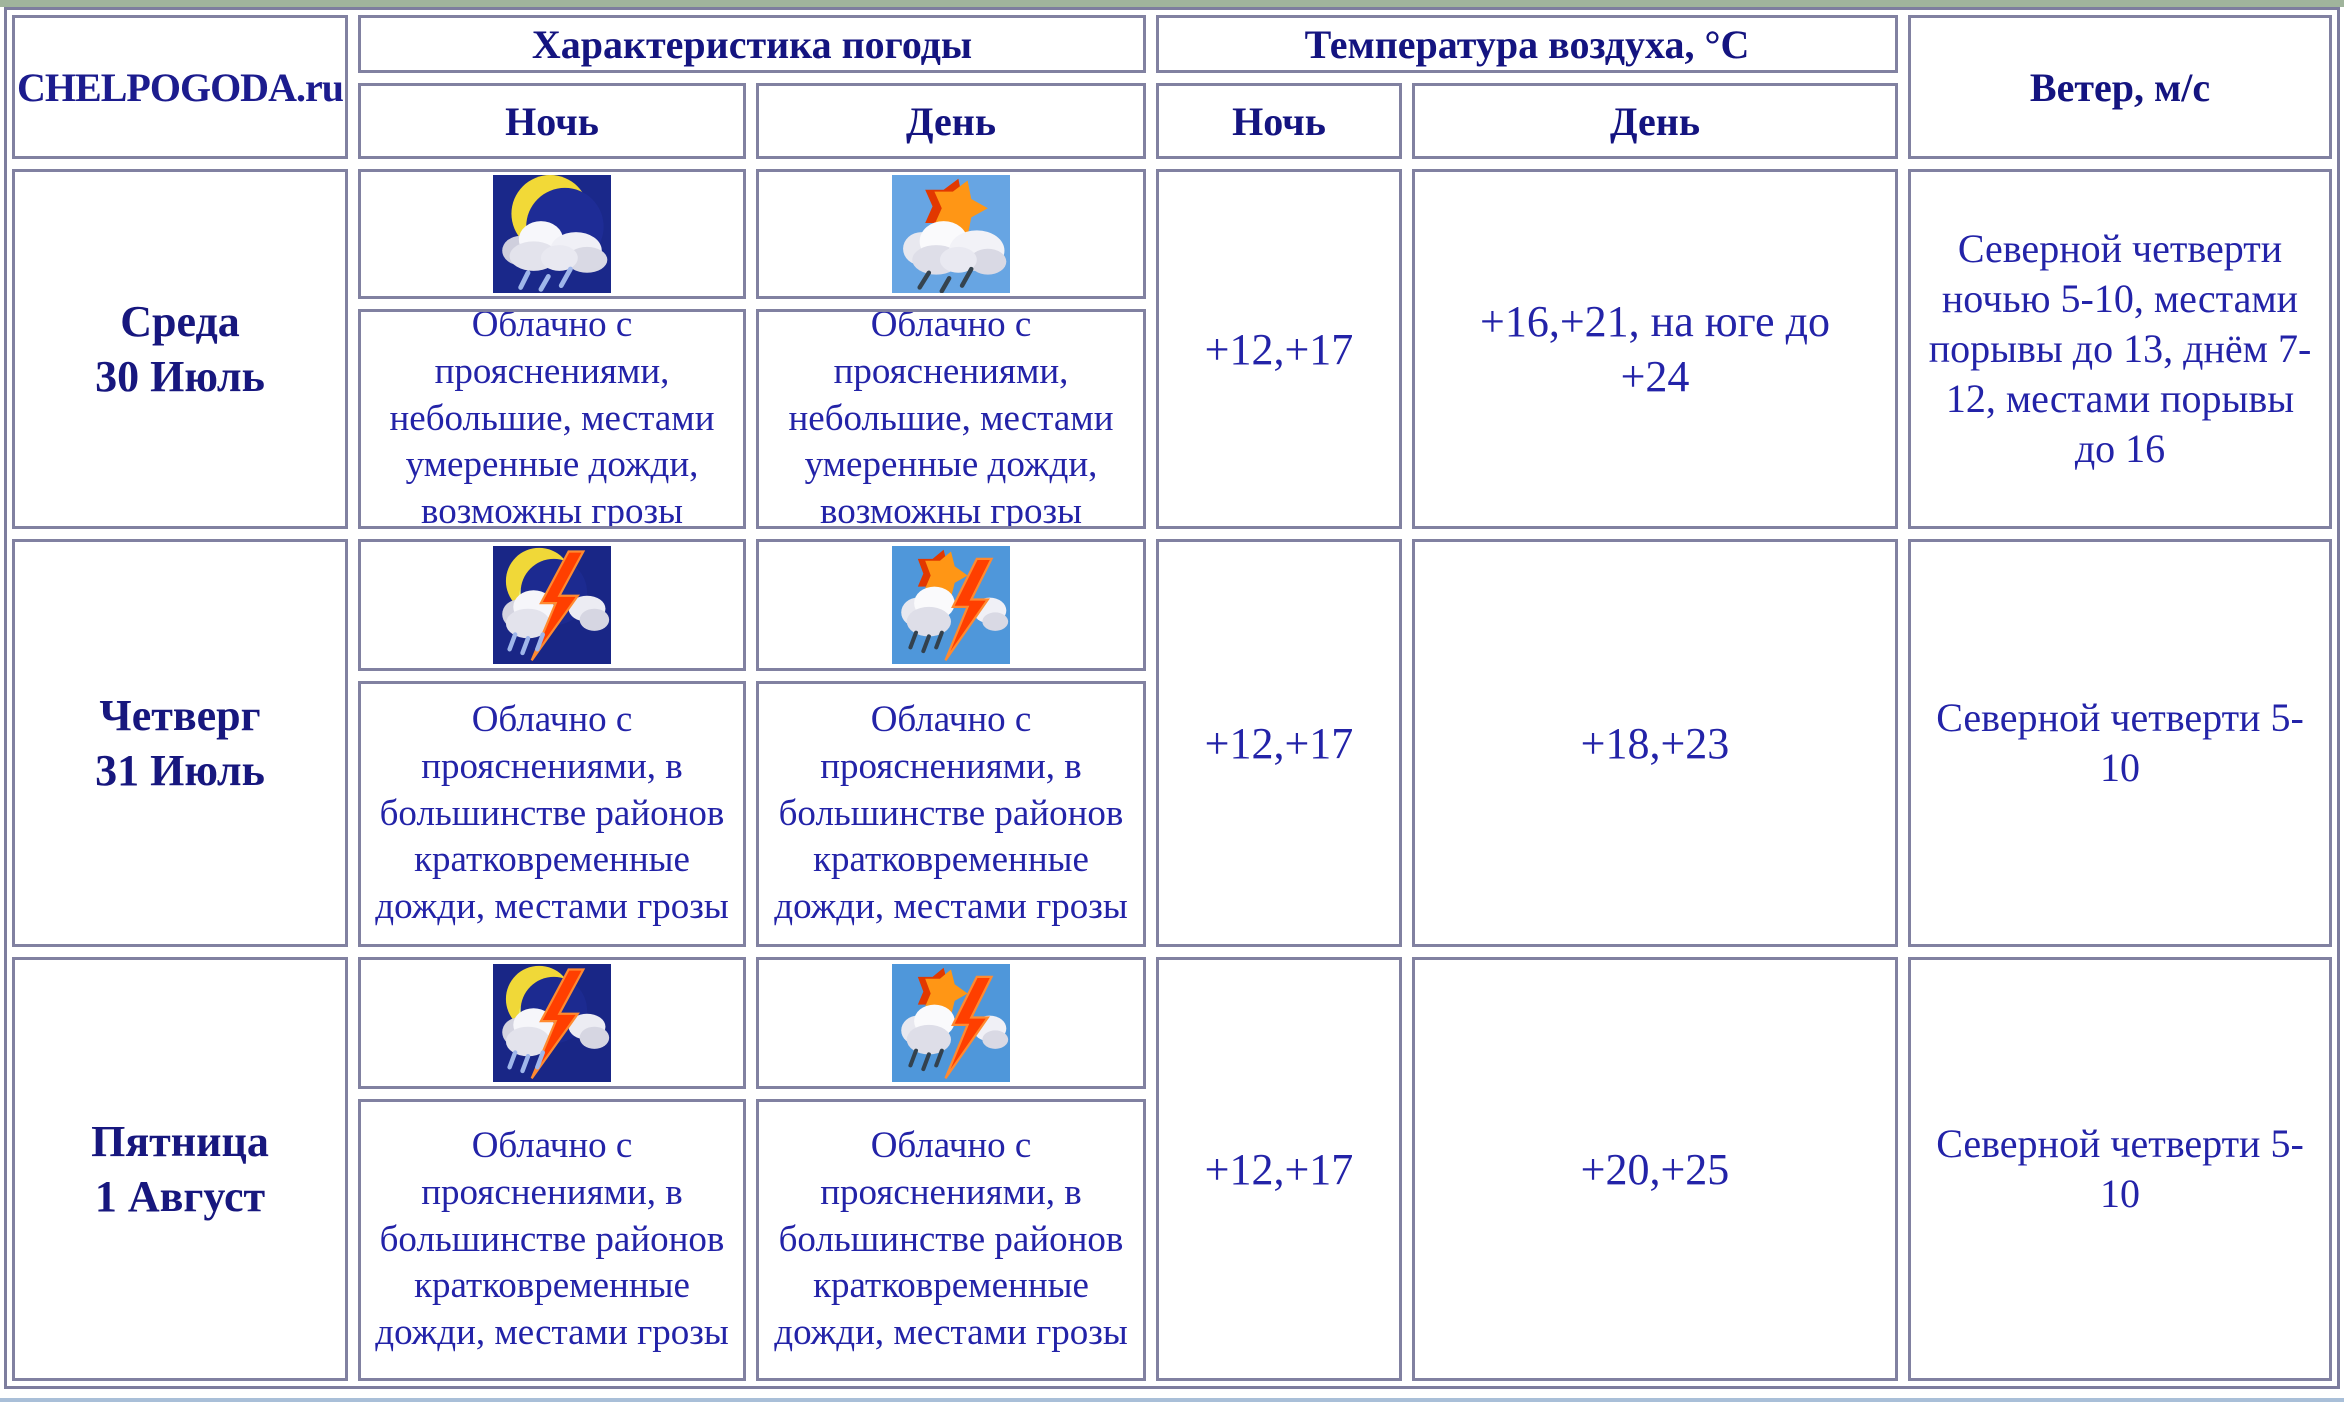  I want to click on subheader-temperature-night: Ночь, so click(1279, 121).